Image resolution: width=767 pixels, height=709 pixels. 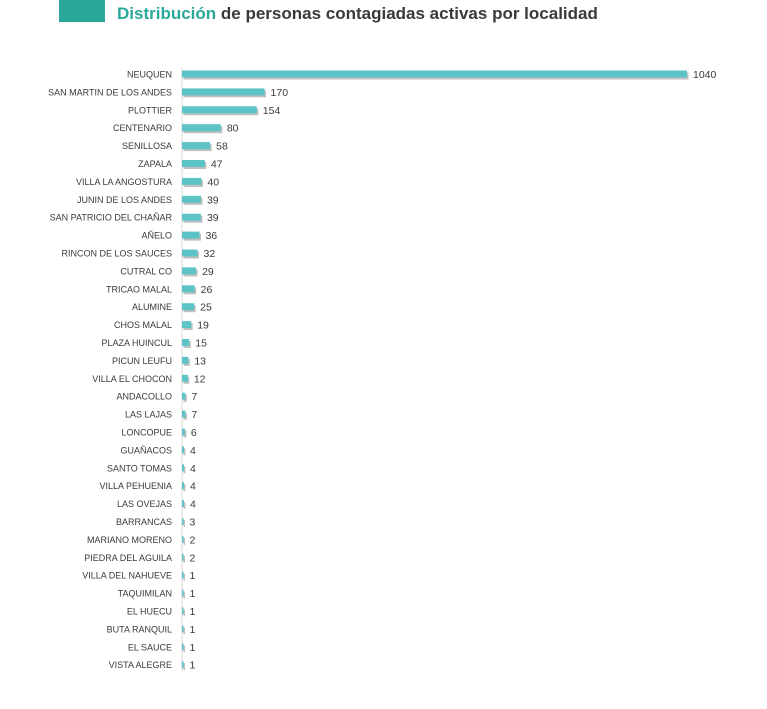 I want to click on value-label: 154, so click(x=272, y=111).